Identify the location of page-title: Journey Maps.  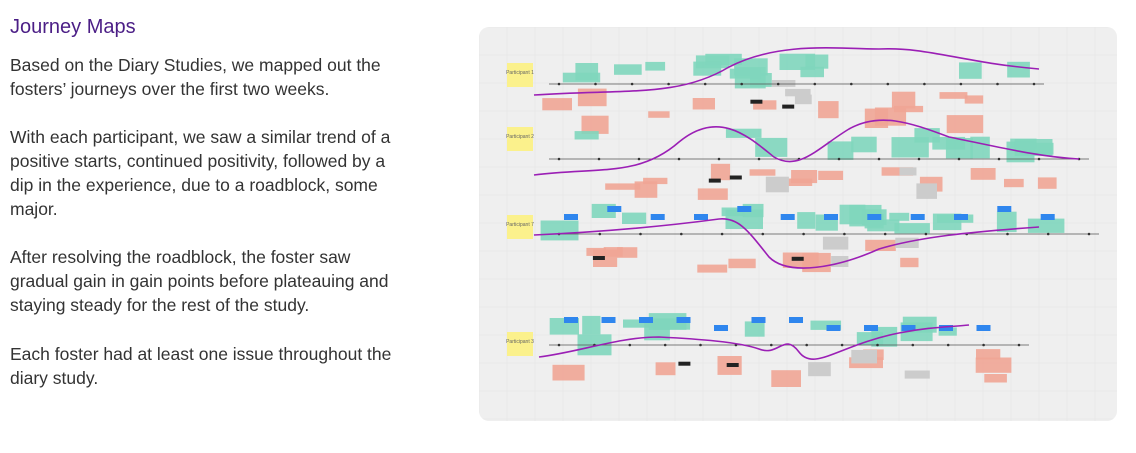
(73, 27).